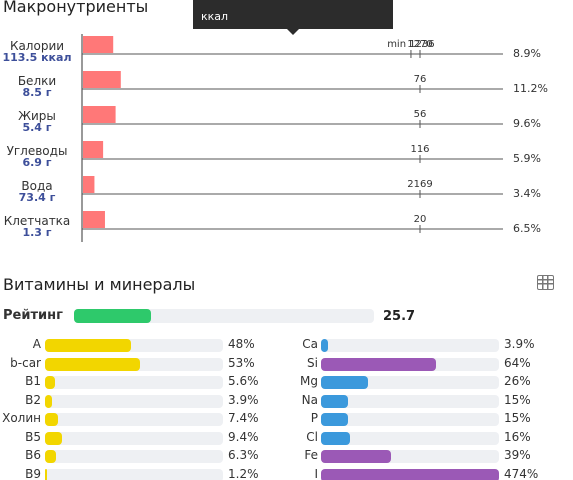 The width and height of the screenshot is (573, 480). Describe the element at coordinates (37, 151) in the screenshot. I see `macro-category-label: Углеводы` at that location.